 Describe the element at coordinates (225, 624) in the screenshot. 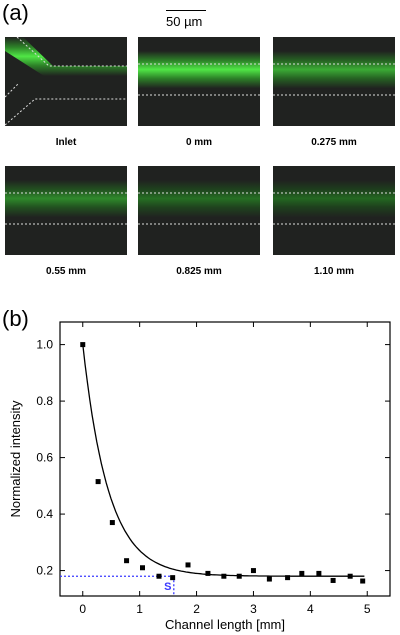

I see `x-axis-label: Channel length [mm]` at that location.